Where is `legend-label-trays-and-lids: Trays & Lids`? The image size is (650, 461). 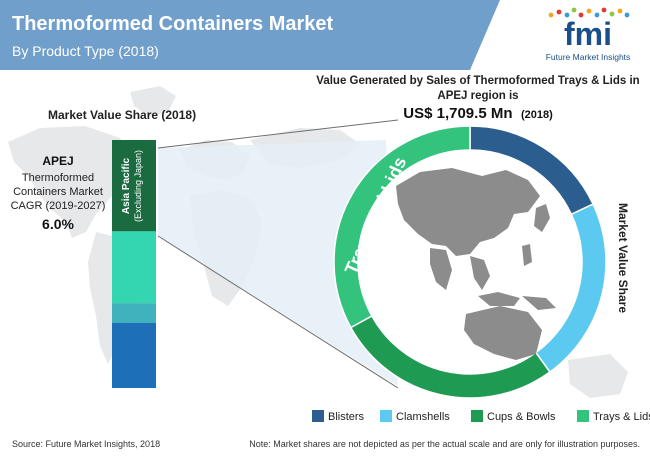 legend-label-trays-and-lids: Trays & Lids is located at coordinates (621, 417).